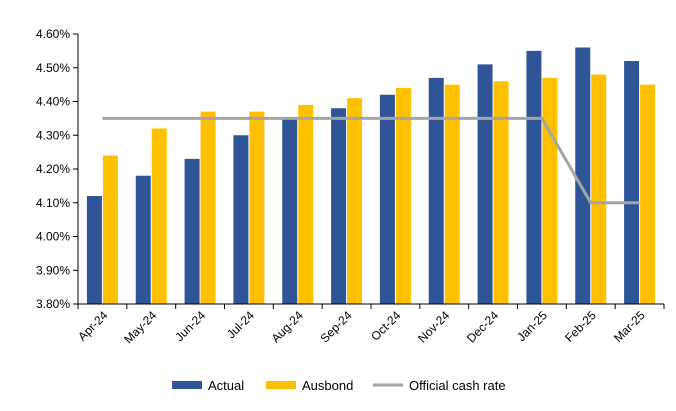 The width and height of the screenshot is (676, 411). Describe the element at coordinates (281, 385) in the screenshot. I see `legend-swatch-ausbond` at that location.